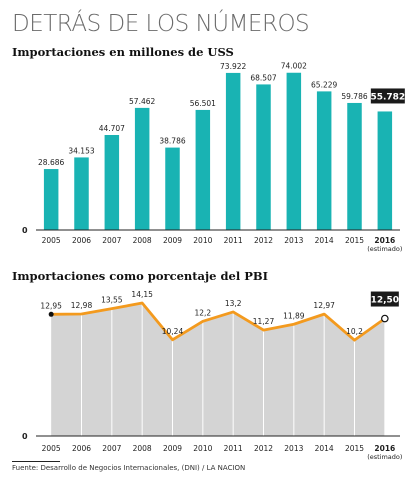 The image size is (420, 489). What do you see at coordinates (161, 24) in the screenshot?
I see `page-title: DETRÁS DE LOS NÚMEROS` at bounding box center [161, 24].